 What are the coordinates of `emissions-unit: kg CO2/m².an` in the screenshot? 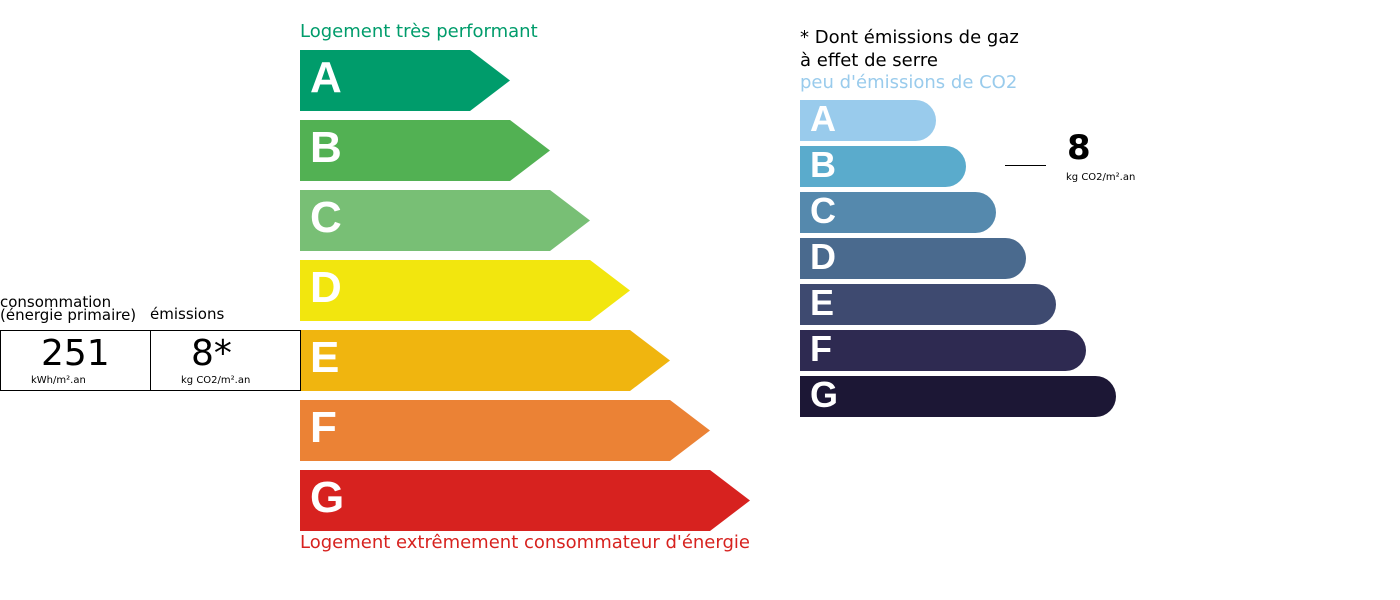 It's located at (216, 380).